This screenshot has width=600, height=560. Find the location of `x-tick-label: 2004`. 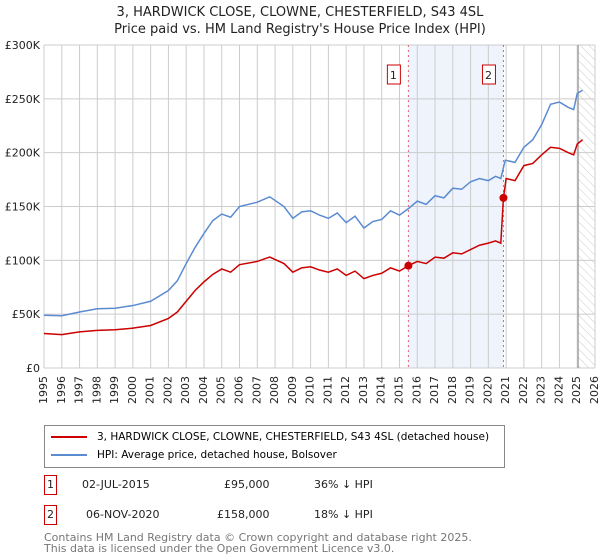

x-tick-label: 2004 is located at coordinates (203, 390).